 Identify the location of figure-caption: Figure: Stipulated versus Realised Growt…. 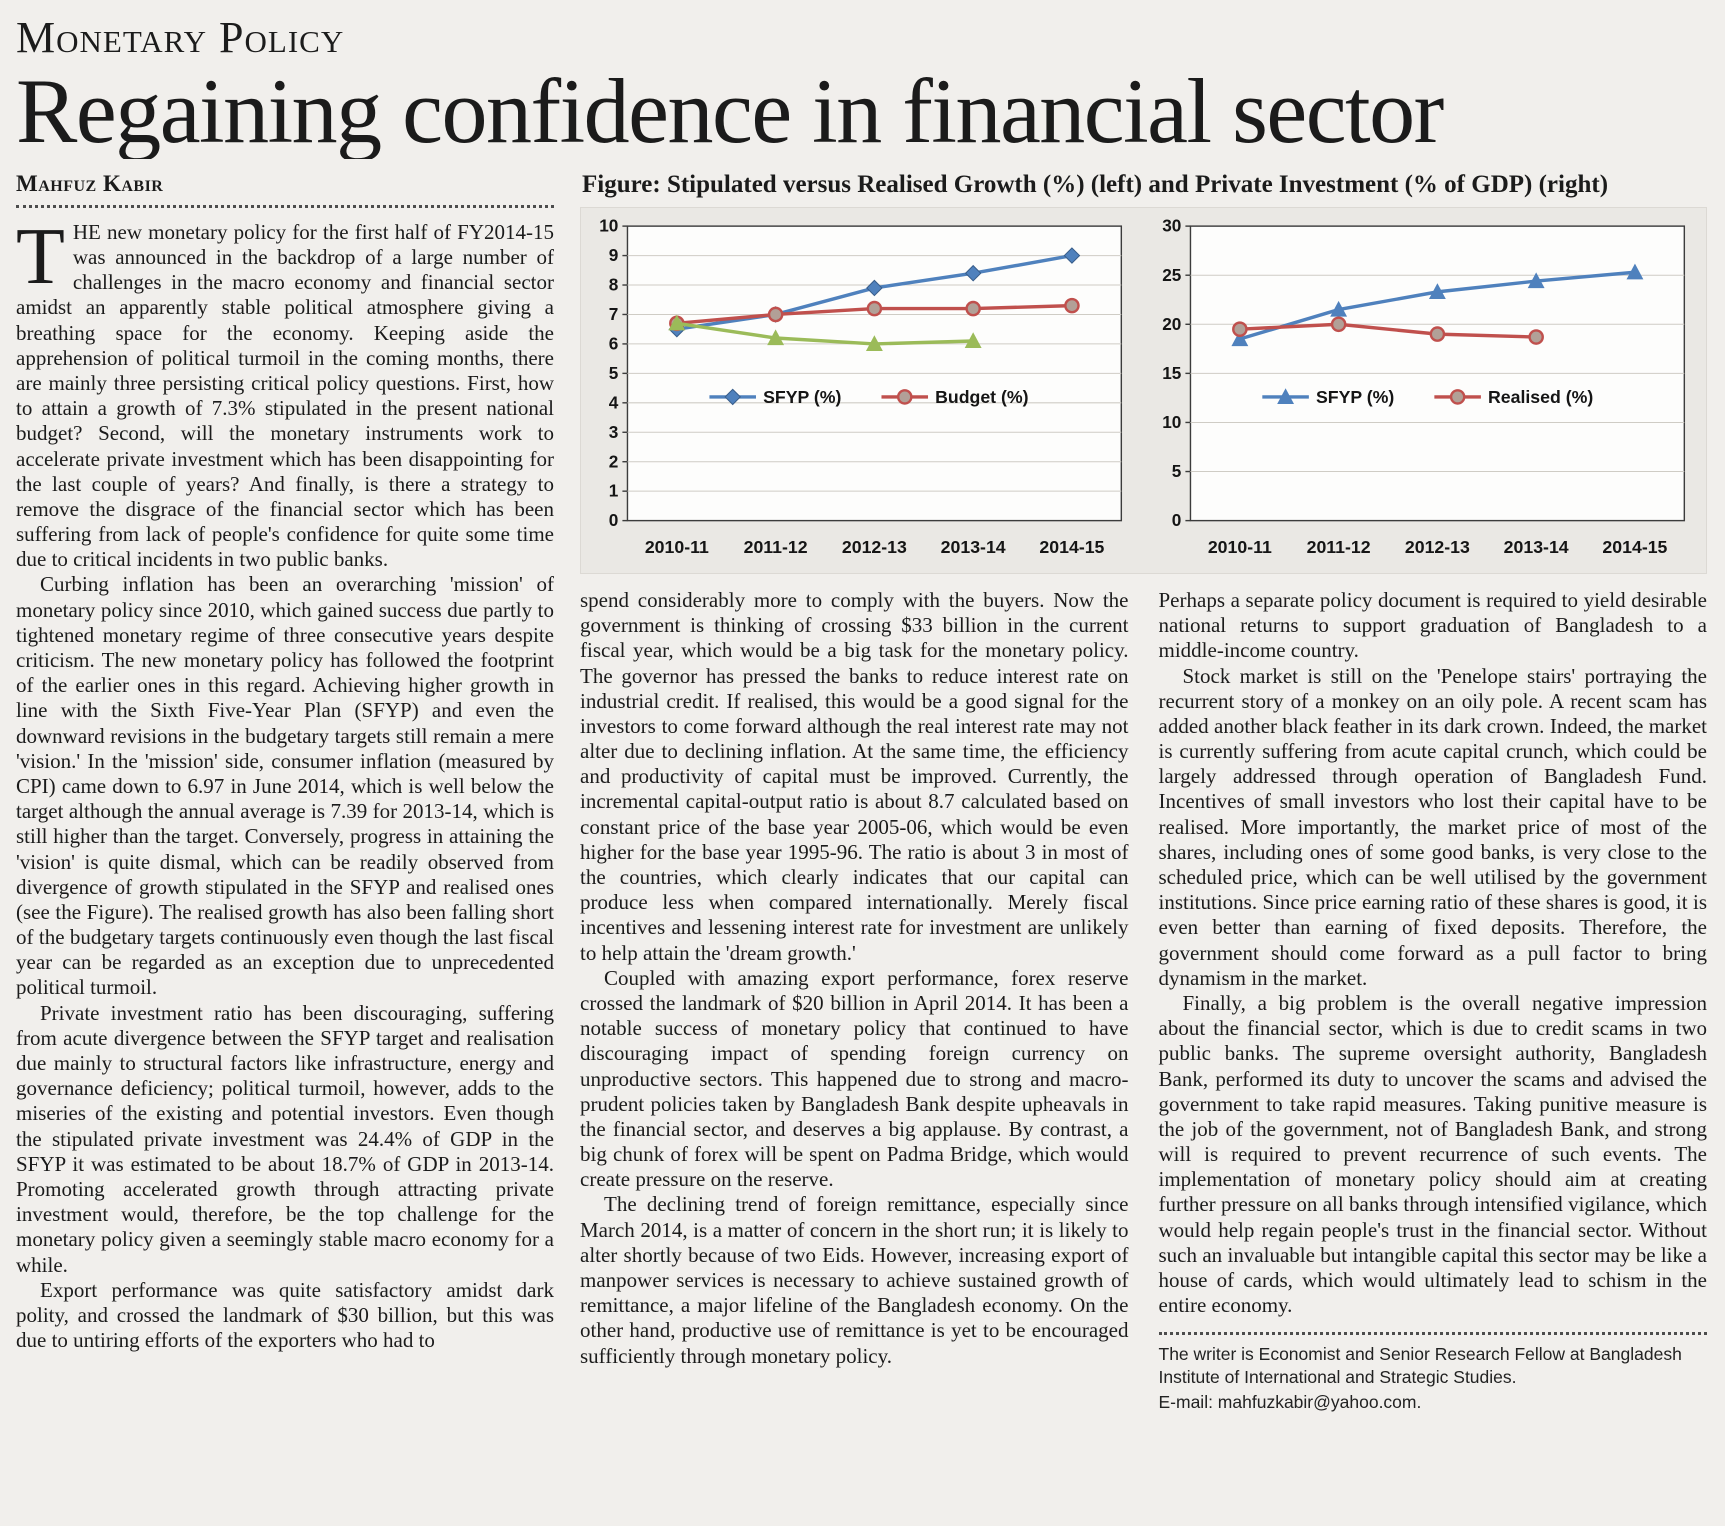
(1144, 185).